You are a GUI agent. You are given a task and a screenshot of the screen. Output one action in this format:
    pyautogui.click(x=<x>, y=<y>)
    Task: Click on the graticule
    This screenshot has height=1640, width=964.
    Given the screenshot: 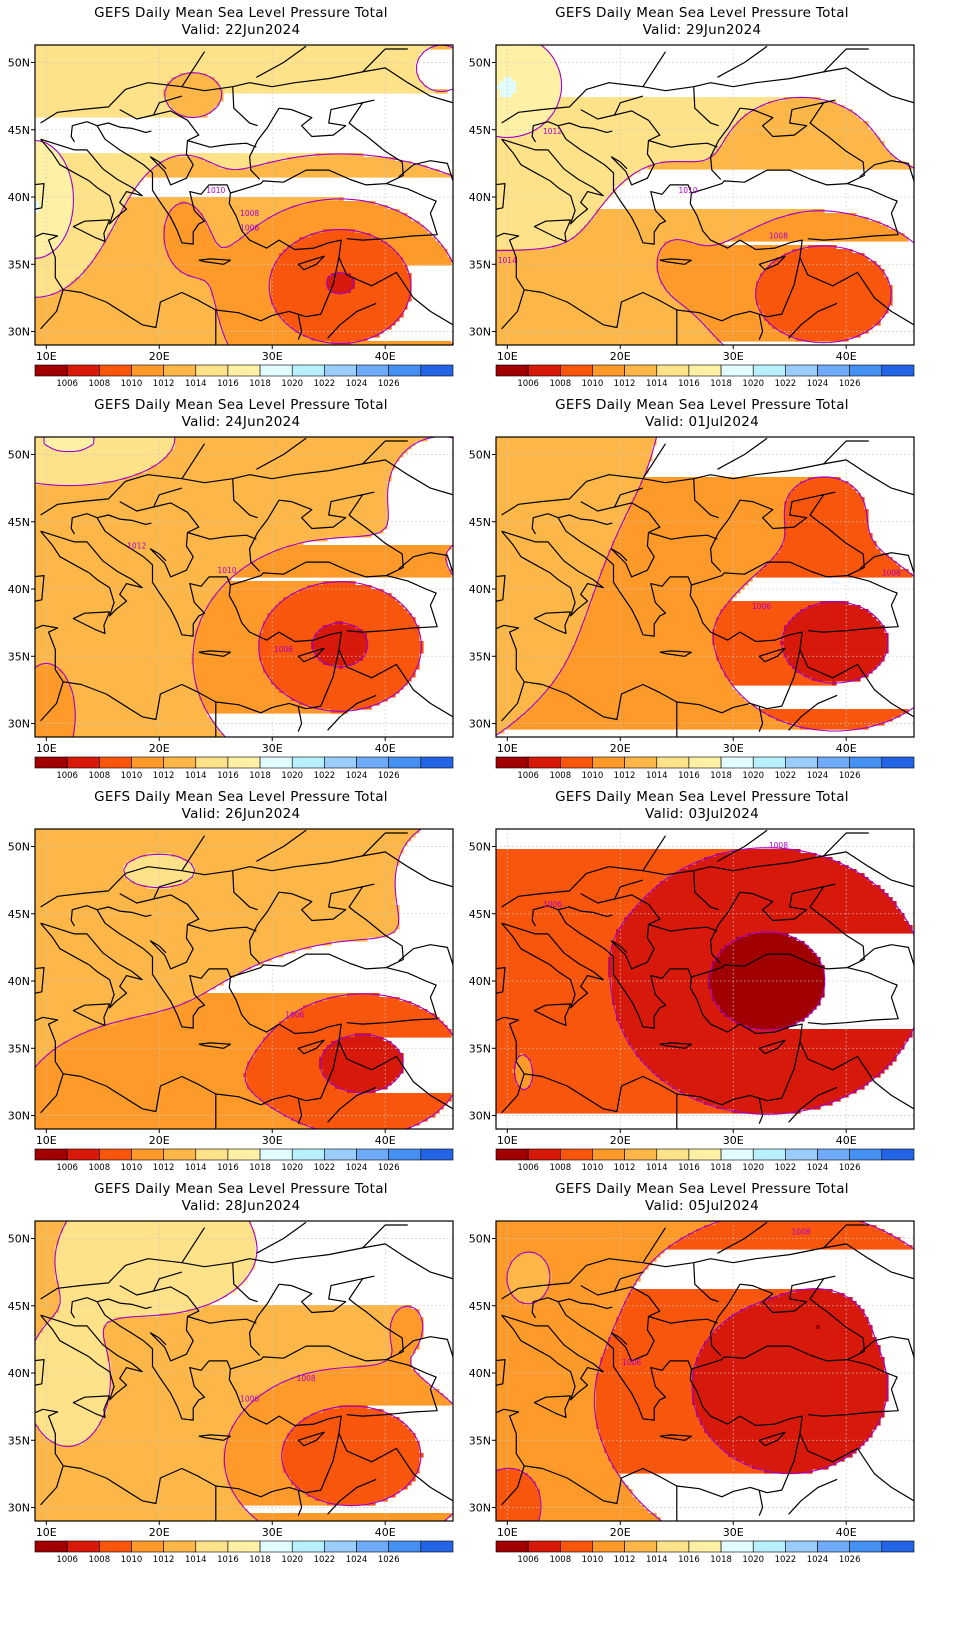 What is the action you would take?
    pyautogui.click(x=705, y=1371)
    